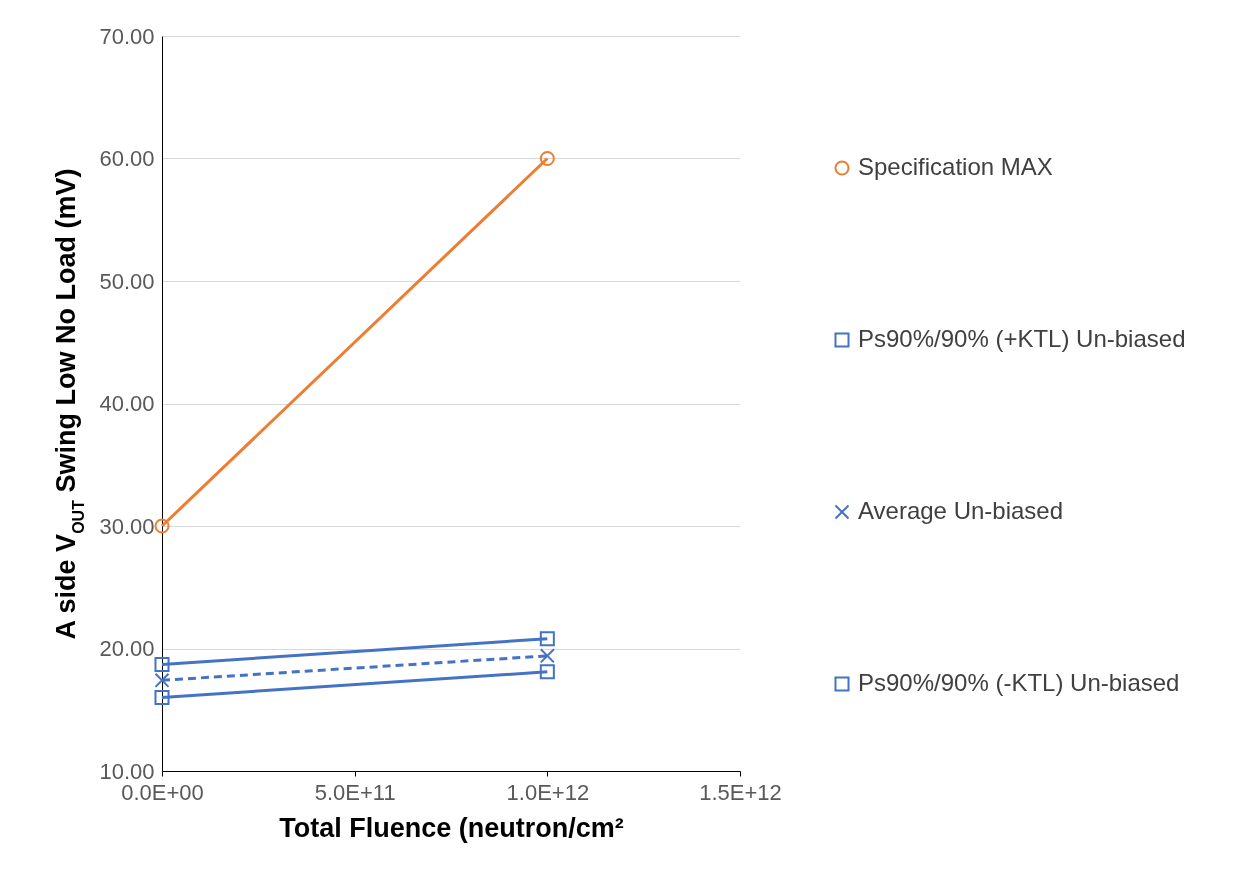  I want to click on legend-label: Specification MAX, so click(955, 166).